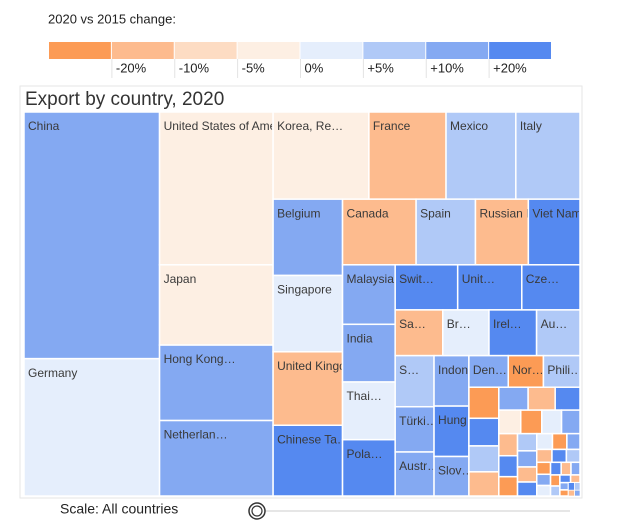  I want to click on legend-label: -10%, so click(194, 67).